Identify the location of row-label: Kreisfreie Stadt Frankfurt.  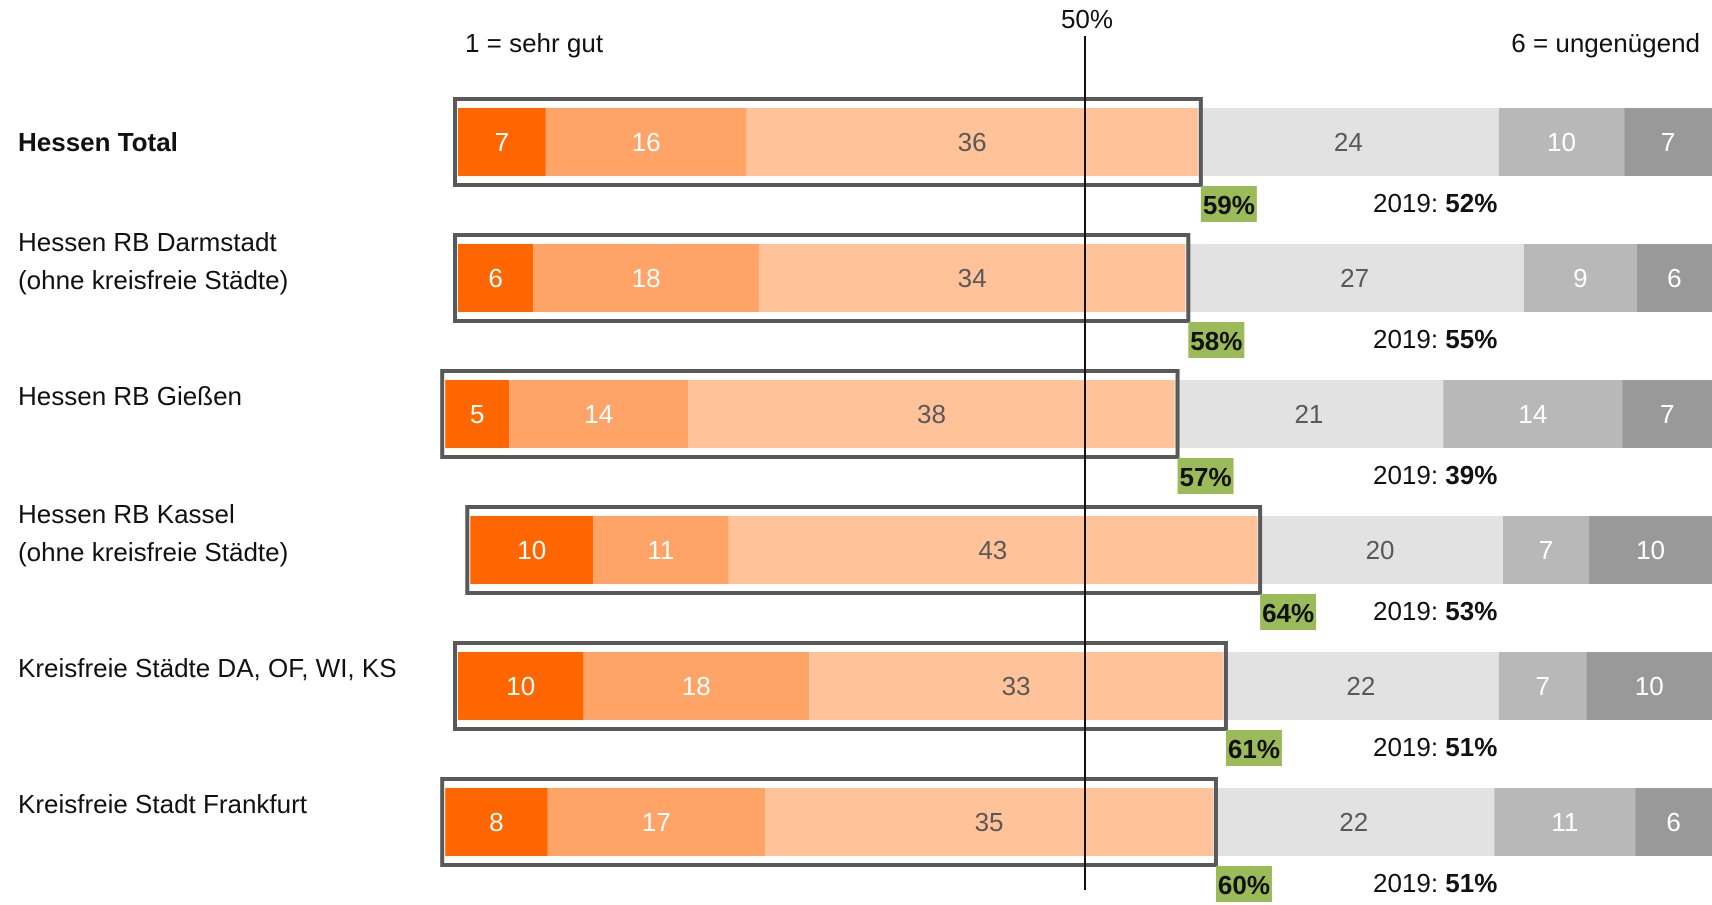
(163, 804).